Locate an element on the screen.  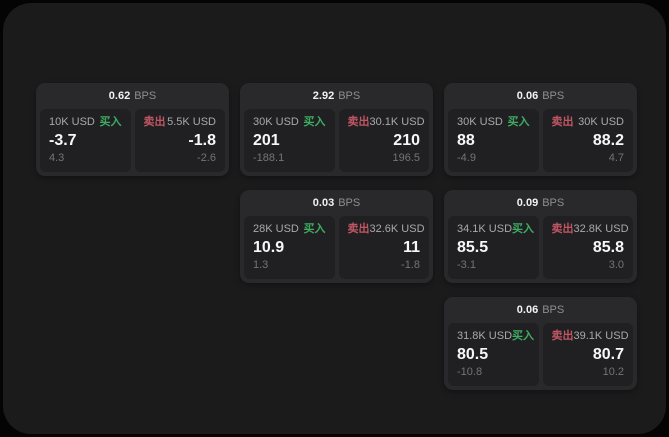
sell-price: 80.7 is located at coordinates (608, 354).